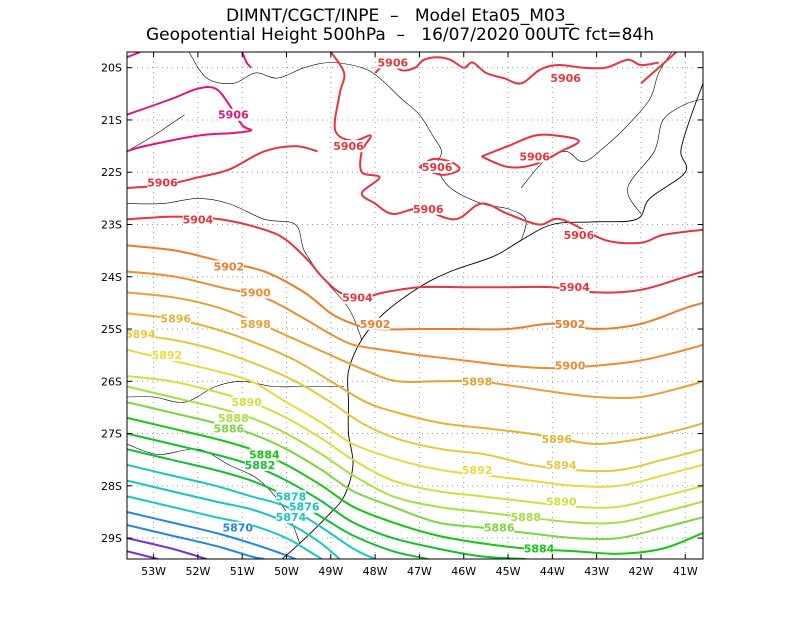  I want to click on contour-label: 5876, so click(304, 507).